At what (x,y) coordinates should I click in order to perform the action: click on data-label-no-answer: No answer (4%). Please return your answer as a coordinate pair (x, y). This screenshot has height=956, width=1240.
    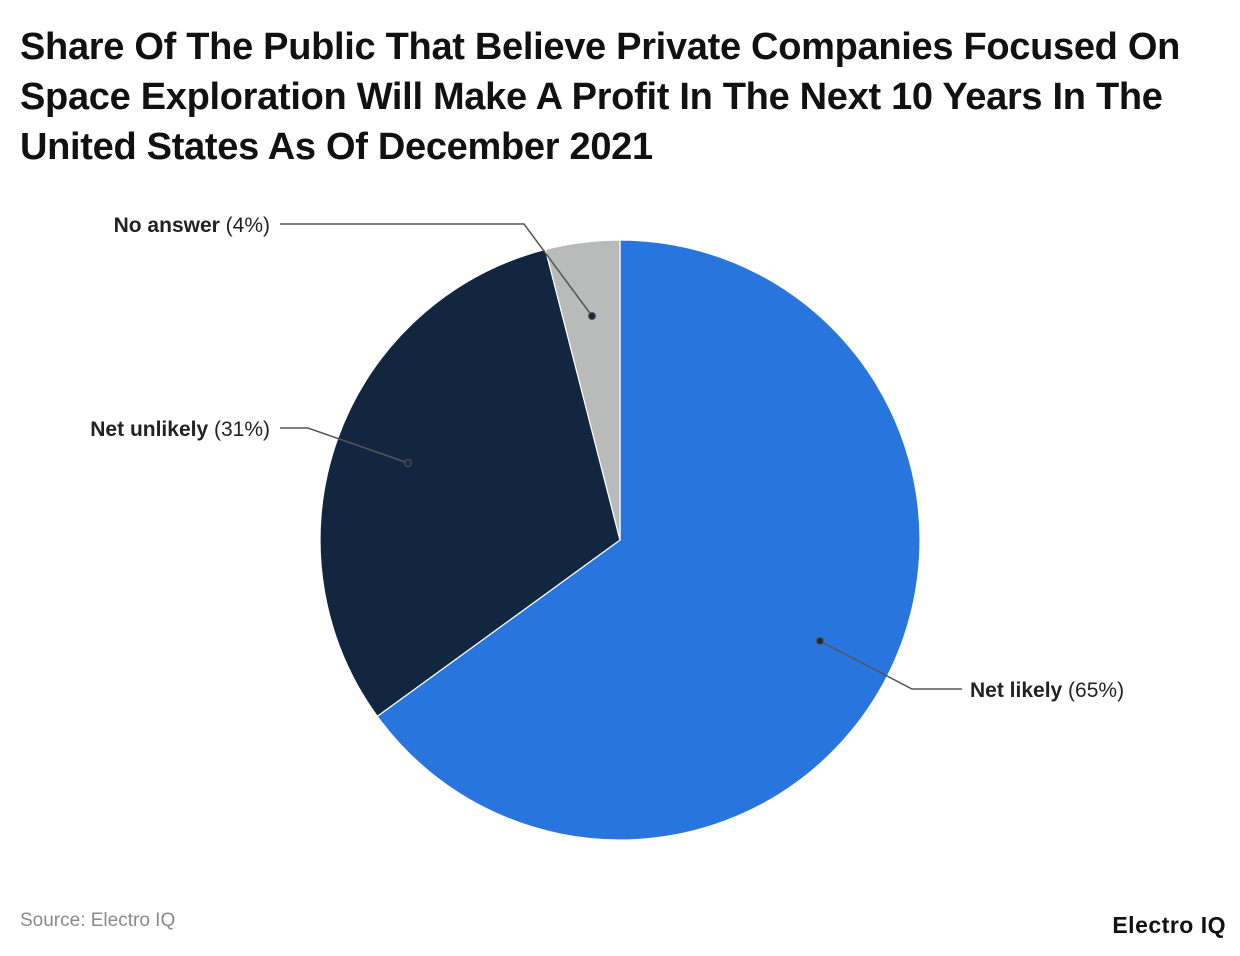
    Looking at the image, I should click on (192, 225).